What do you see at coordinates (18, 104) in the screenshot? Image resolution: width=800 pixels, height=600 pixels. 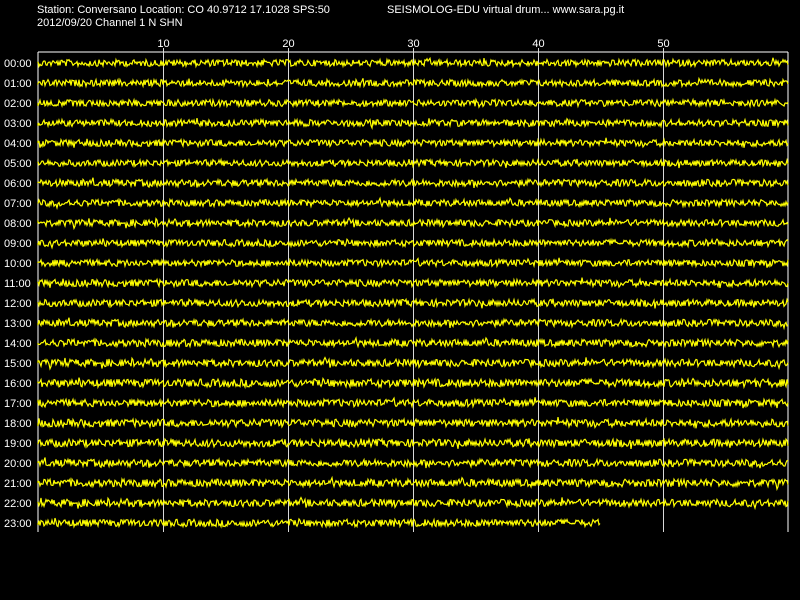 I see `hour-label: 02:00` at bounding box center [18, 104].